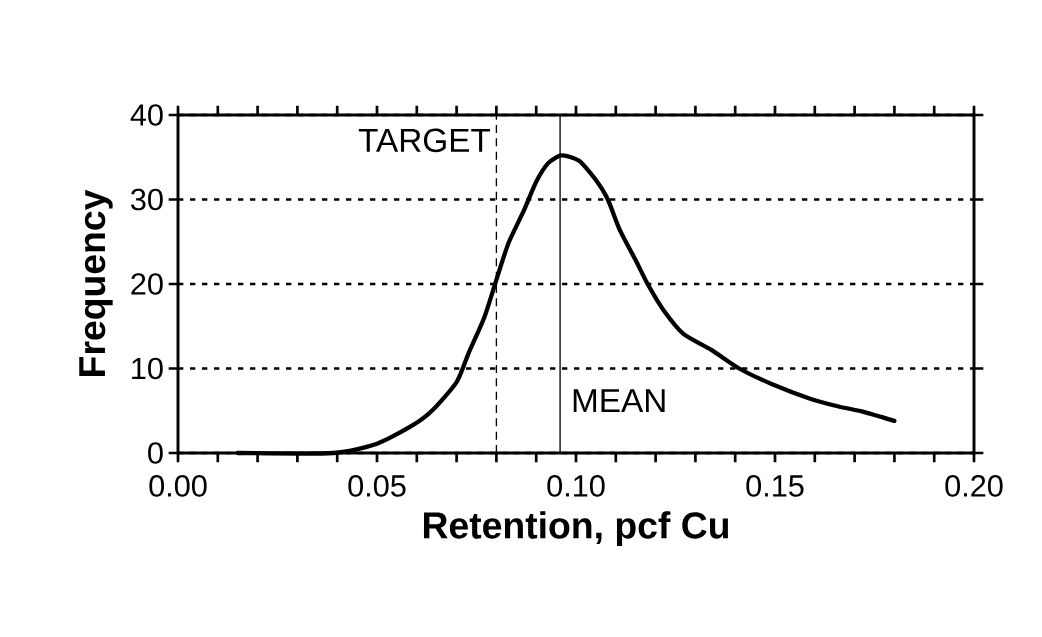  I want to click on y-tick-label: 20, so click(147, 284).